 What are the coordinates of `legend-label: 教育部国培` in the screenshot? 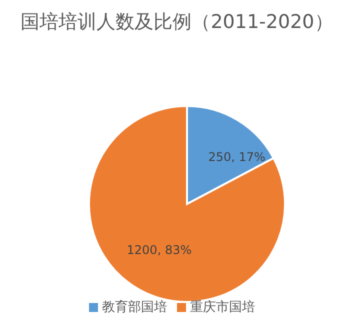 It's located at (134, 307).